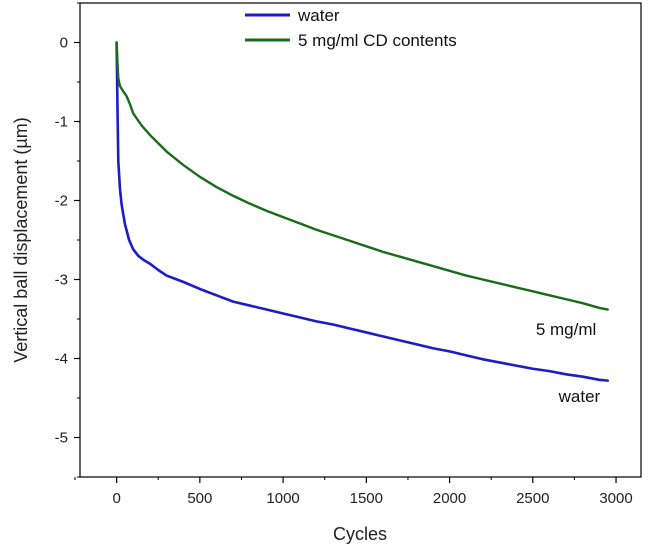  I want to click on y-tick-label: -3, so click(61, 280).